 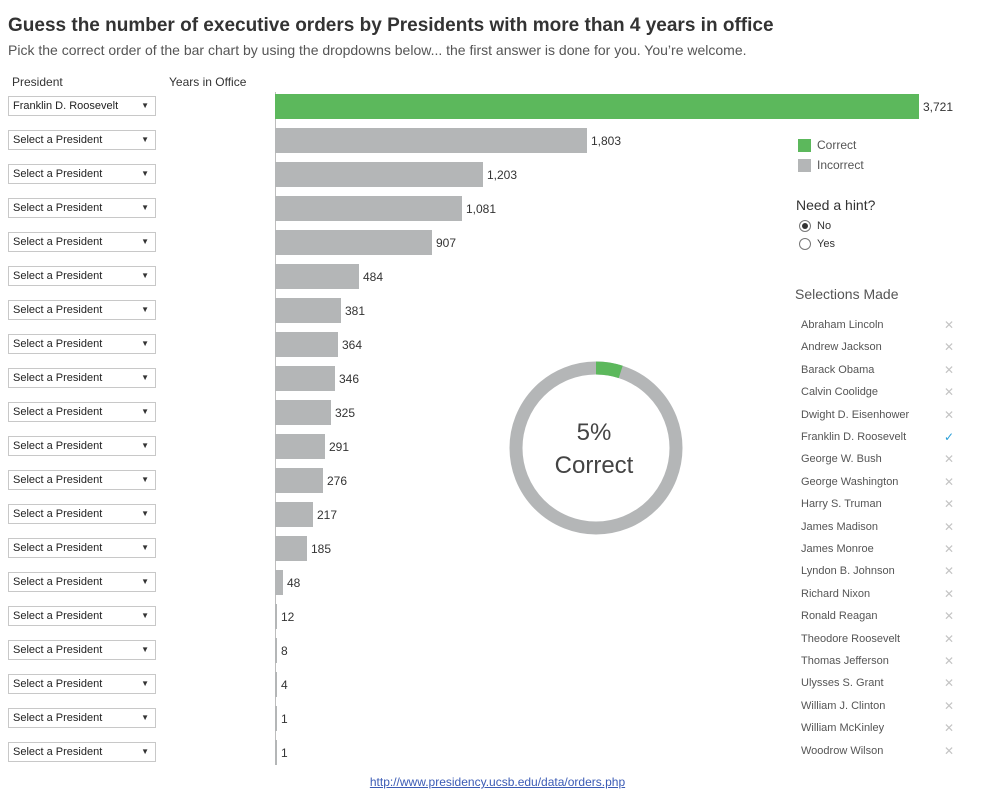 I want to click on bar-value-label: 8, so click(x=284, y=651).